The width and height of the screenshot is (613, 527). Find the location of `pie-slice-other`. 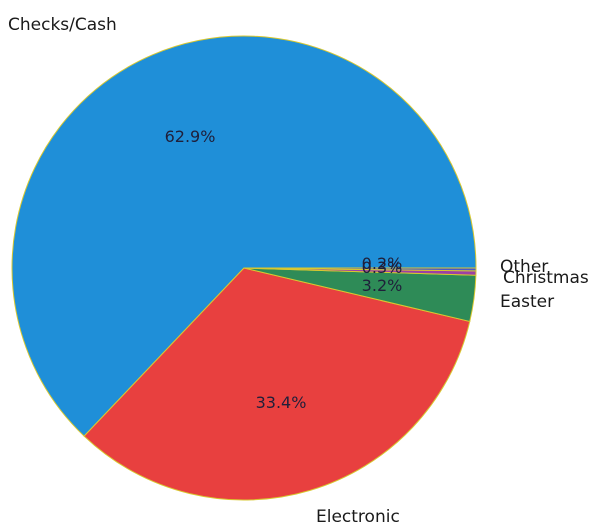

pie-slice-other is located at coordinates (360, 269).